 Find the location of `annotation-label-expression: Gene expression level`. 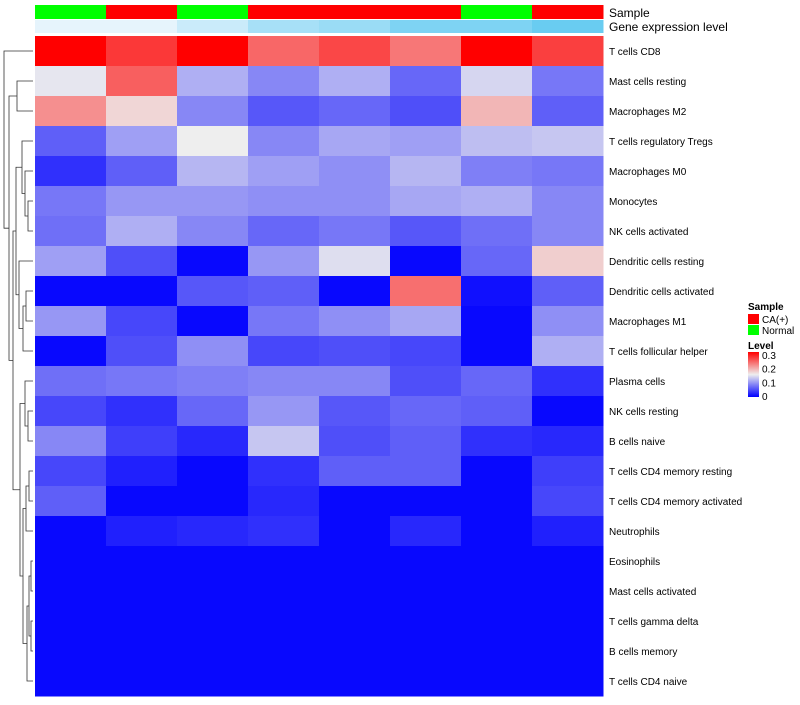

annotation-label-expression: Gene expression level is located at coordinates (668, 27).